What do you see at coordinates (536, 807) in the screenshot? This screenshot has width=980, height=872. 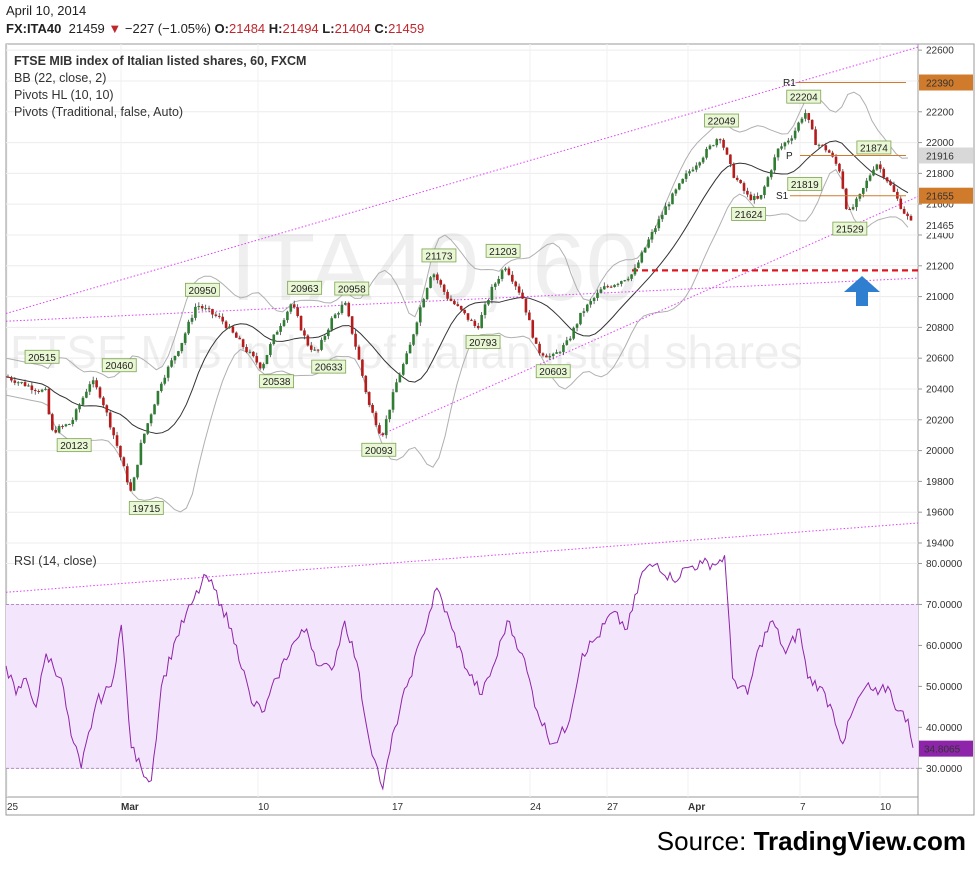 I see `time-tick-label: 24` at bounding box center [536, 807].